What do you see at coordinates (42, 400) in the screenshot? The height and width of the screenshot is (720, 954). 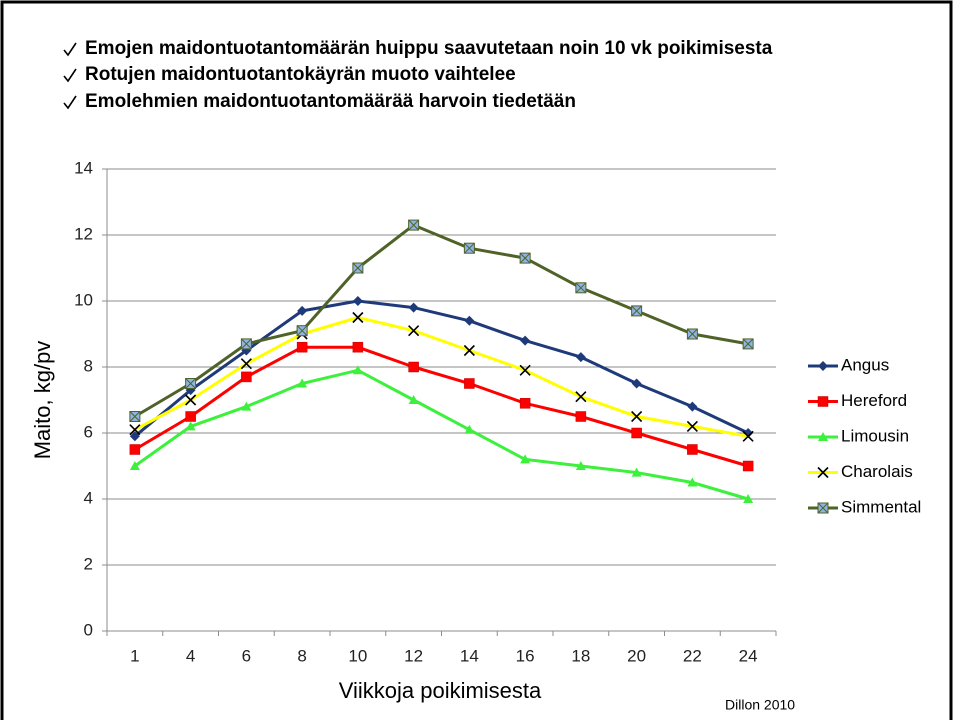 I see `y-axis-title: Maito, kg/pv` at bounding box center [42, 400].